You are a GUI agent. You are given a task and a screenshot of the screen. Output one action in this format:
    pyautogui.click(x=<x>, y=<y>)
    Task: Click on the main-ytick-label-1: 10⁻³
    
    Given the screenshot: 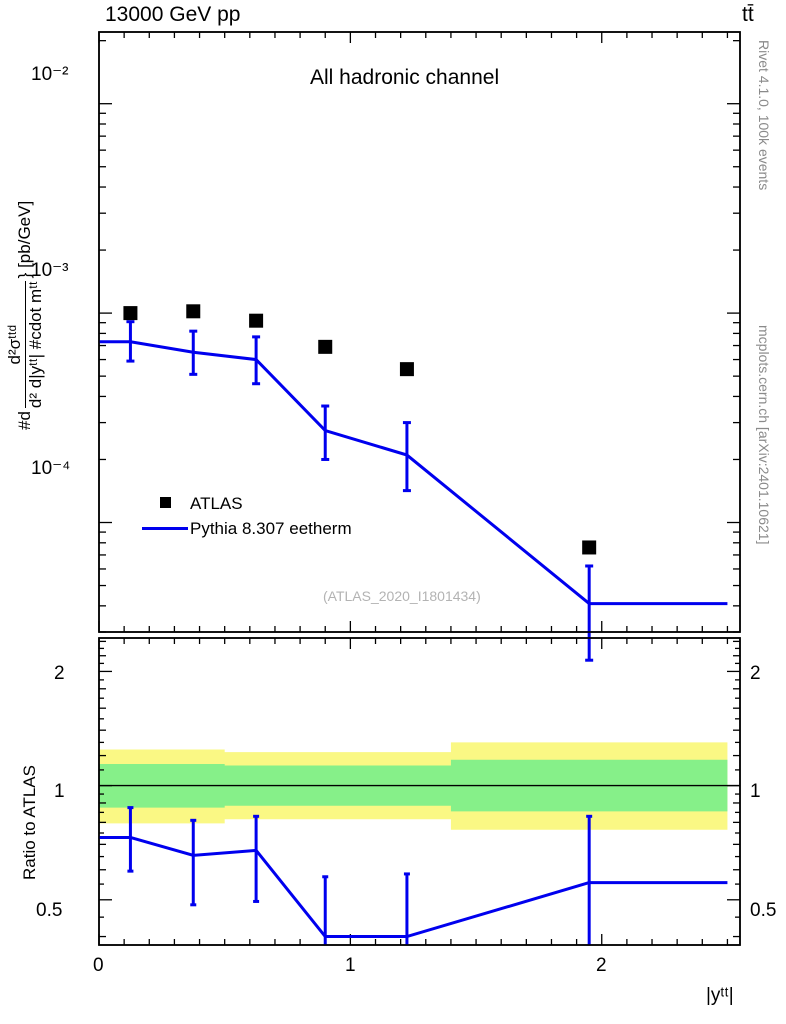 What is the action you would take?
    pyautogui.click(x=50, y=270)
    